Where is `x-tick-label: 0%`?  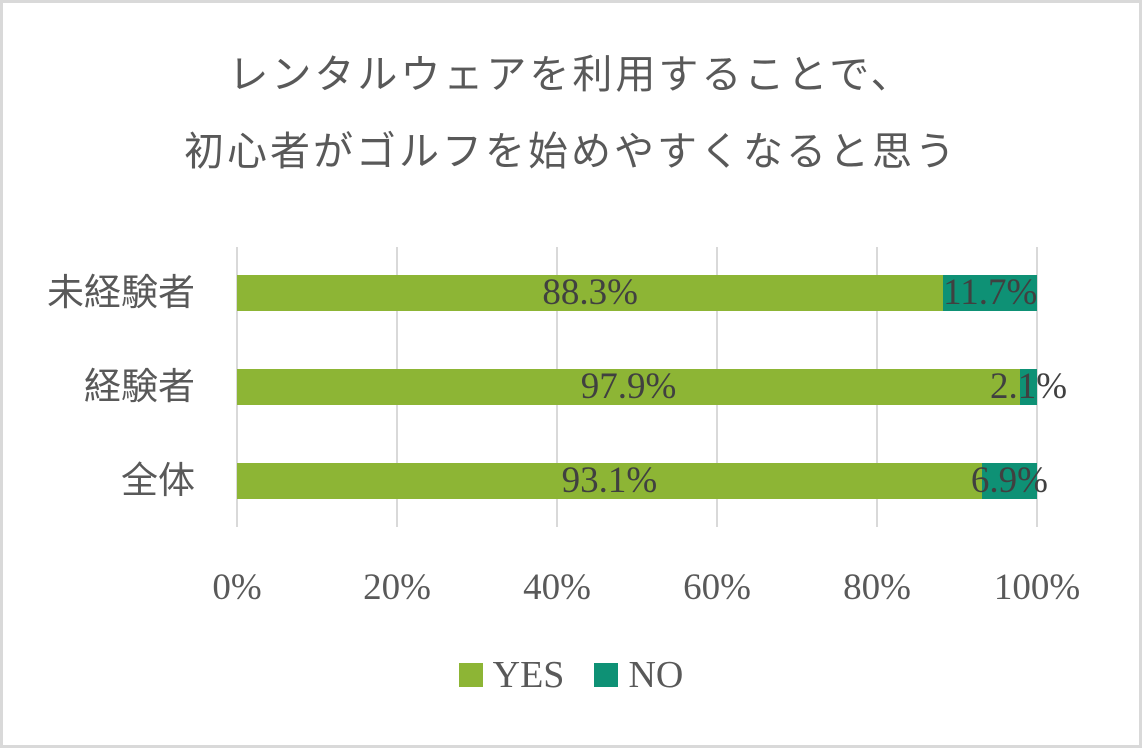 x-tick-label: 0% is located at coordinates (237, 587).